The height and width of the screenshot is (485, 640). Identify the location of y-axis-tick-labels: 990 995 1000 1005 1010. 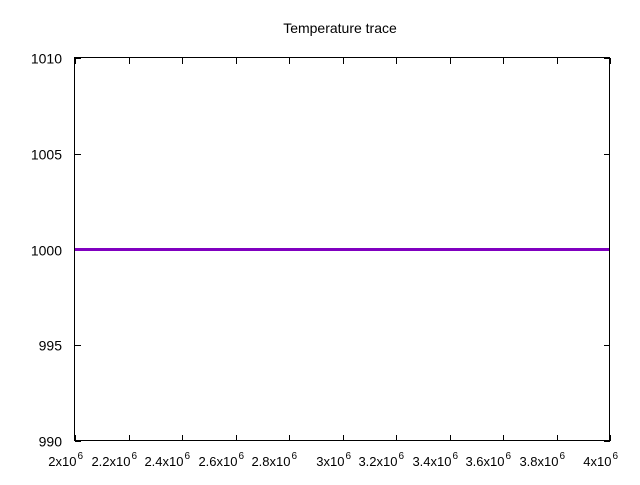
(46, 250).